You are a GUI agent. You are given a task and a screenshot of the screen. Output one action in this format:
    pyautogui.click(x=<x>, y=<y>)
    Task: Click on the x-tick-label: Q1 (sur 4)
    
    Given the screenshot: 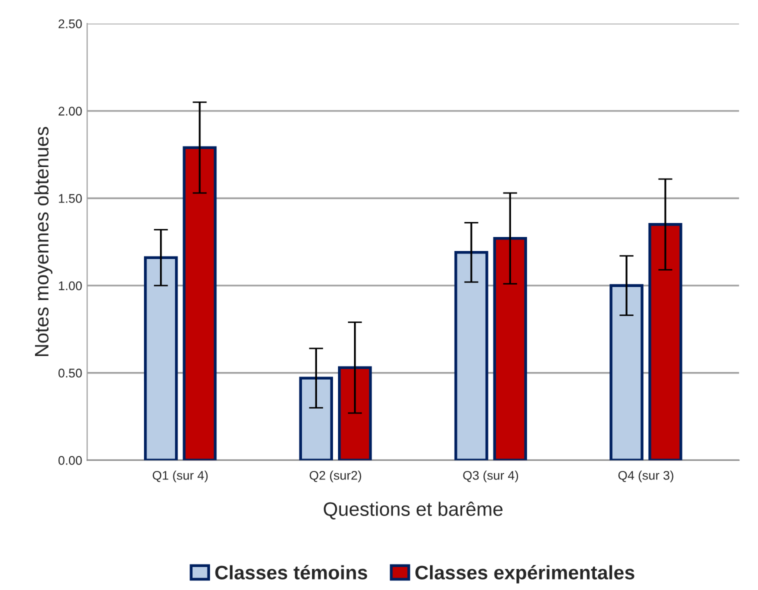 What is the action you would take?
    pyautogui.click(x=180, y=476)
    